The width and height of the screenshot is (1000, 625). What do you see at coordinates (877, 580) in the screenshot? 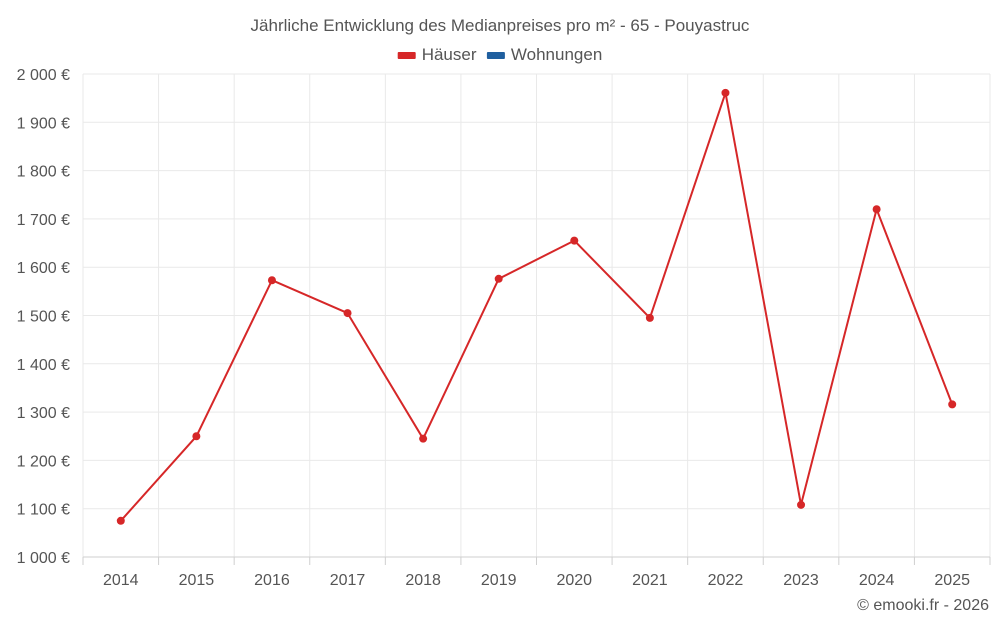
I see `x-tick-label: 2024` at bounding box center [877, 580].